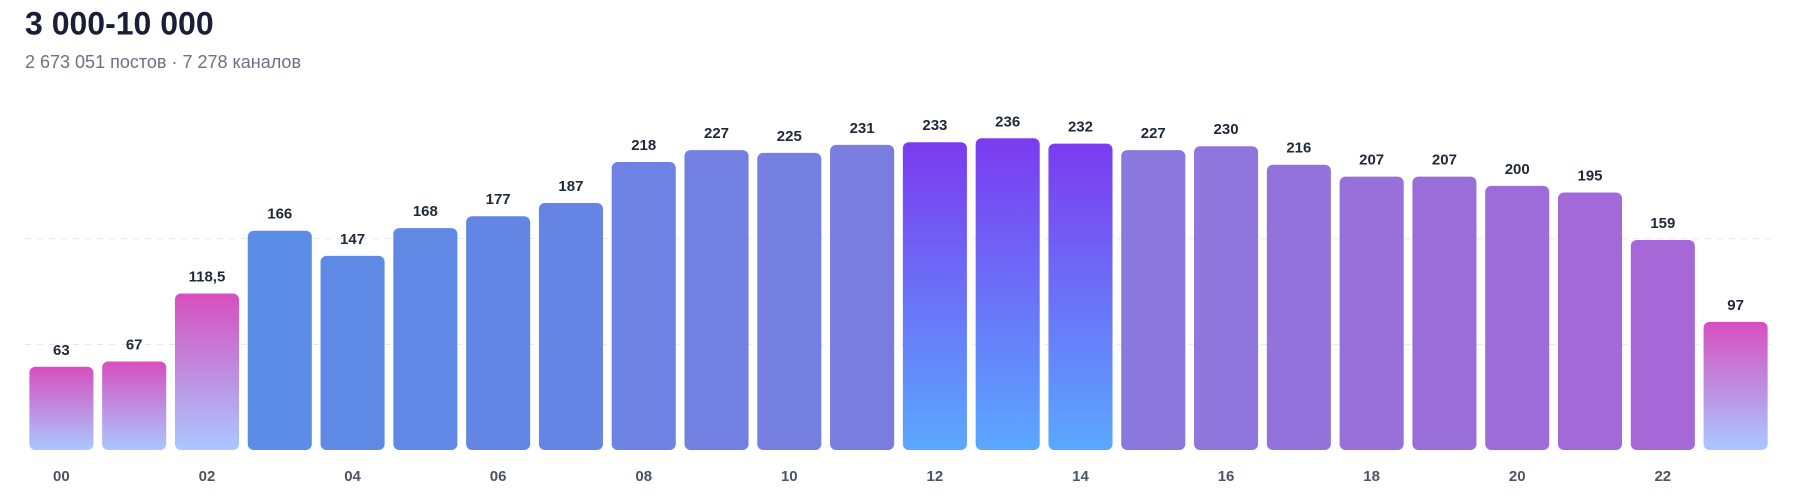 The image size is (1800, 500). I want to click on chart-subtitle: 2 673 051 постов · 7 278 каналов, so click(163, 62).